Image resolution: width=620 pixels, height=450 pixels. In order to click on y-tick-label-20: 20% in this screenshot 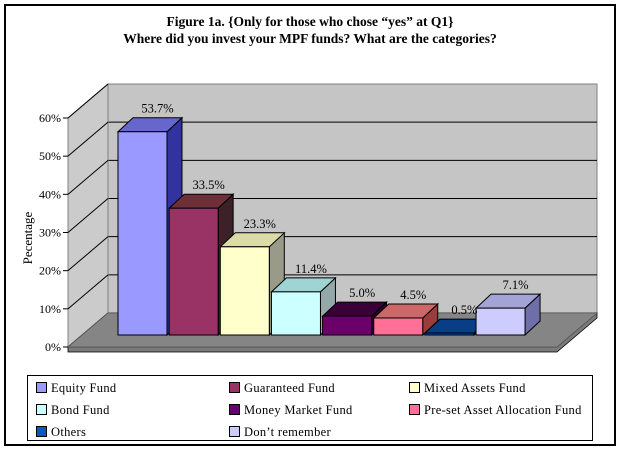, I will do `click(50, 271)`.